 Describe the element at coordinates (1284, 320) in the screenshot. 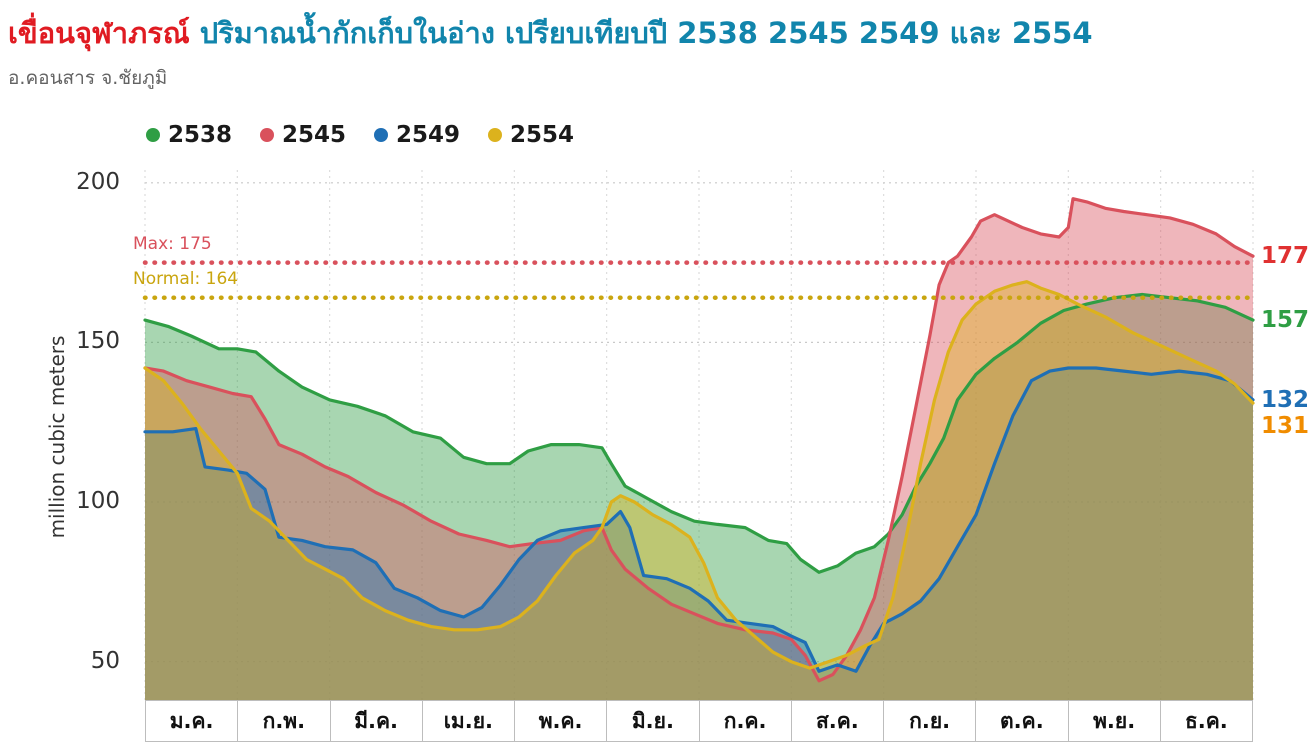

I see `end-value-label-157: 157` at that location.